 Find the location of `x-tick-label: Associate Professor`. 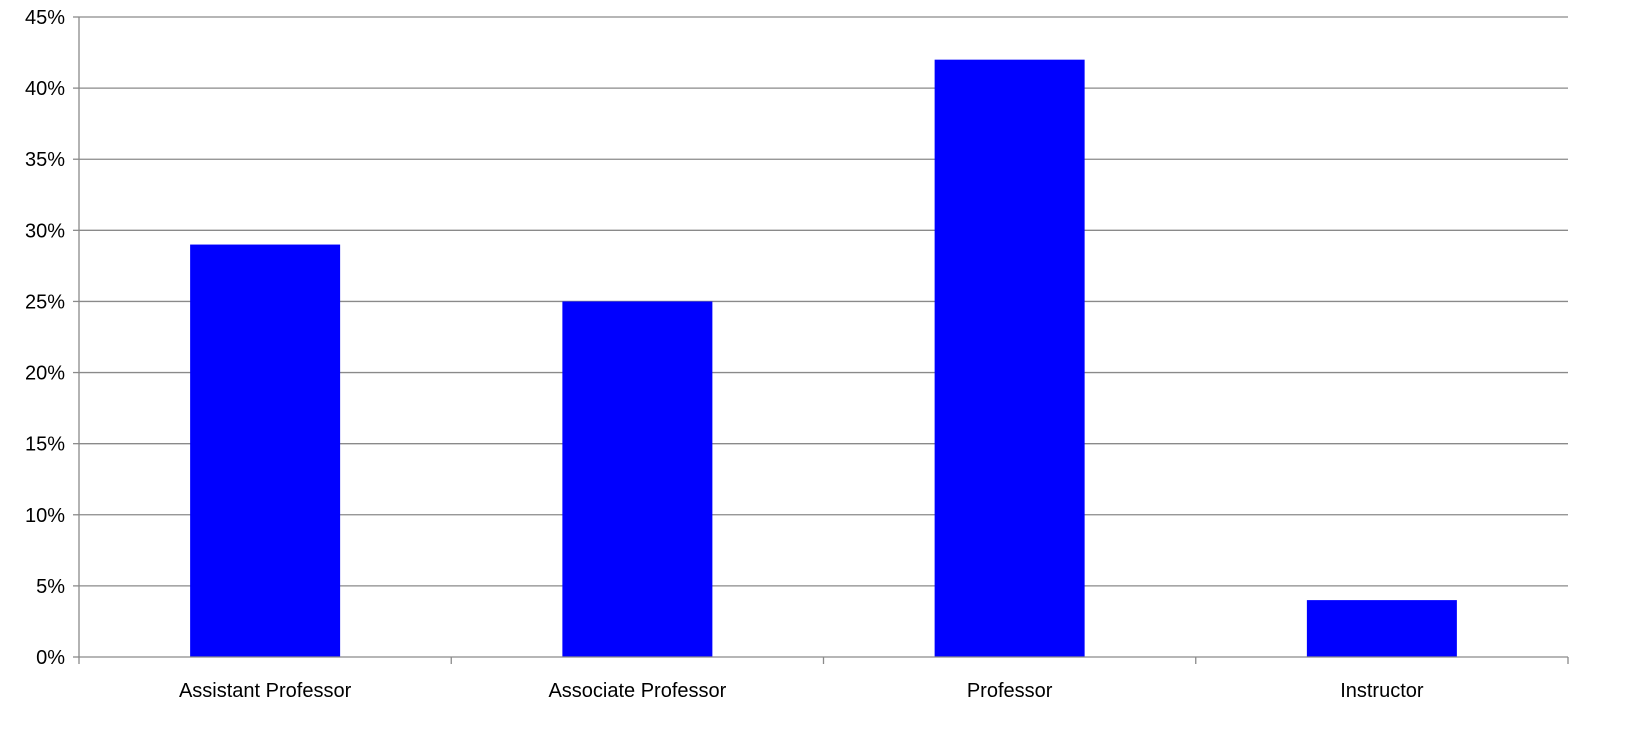

x-tick-label: Associate Professor is located at coordinates (637, 691).